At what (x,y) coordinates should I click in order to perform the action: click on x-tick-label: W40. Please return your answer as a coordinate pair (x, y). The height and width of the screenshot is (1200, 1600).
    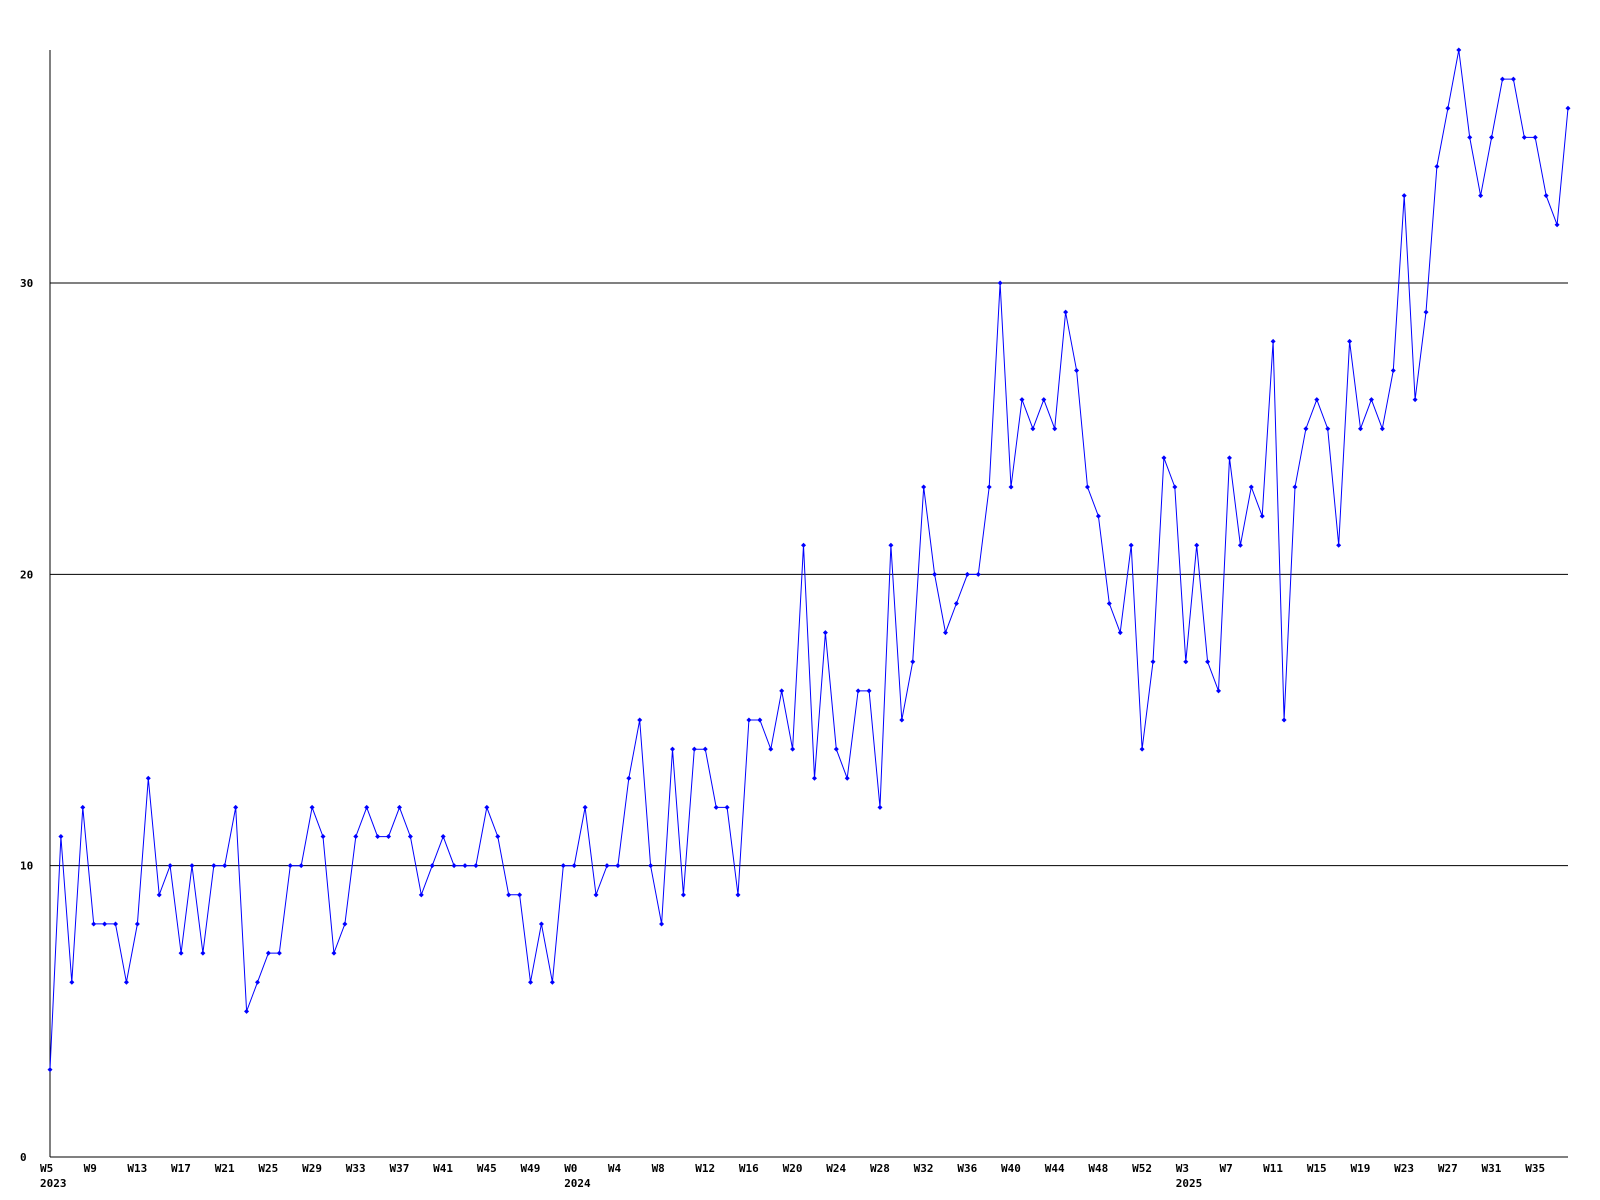
    Looking at the image, I should click on (1011, 1168).